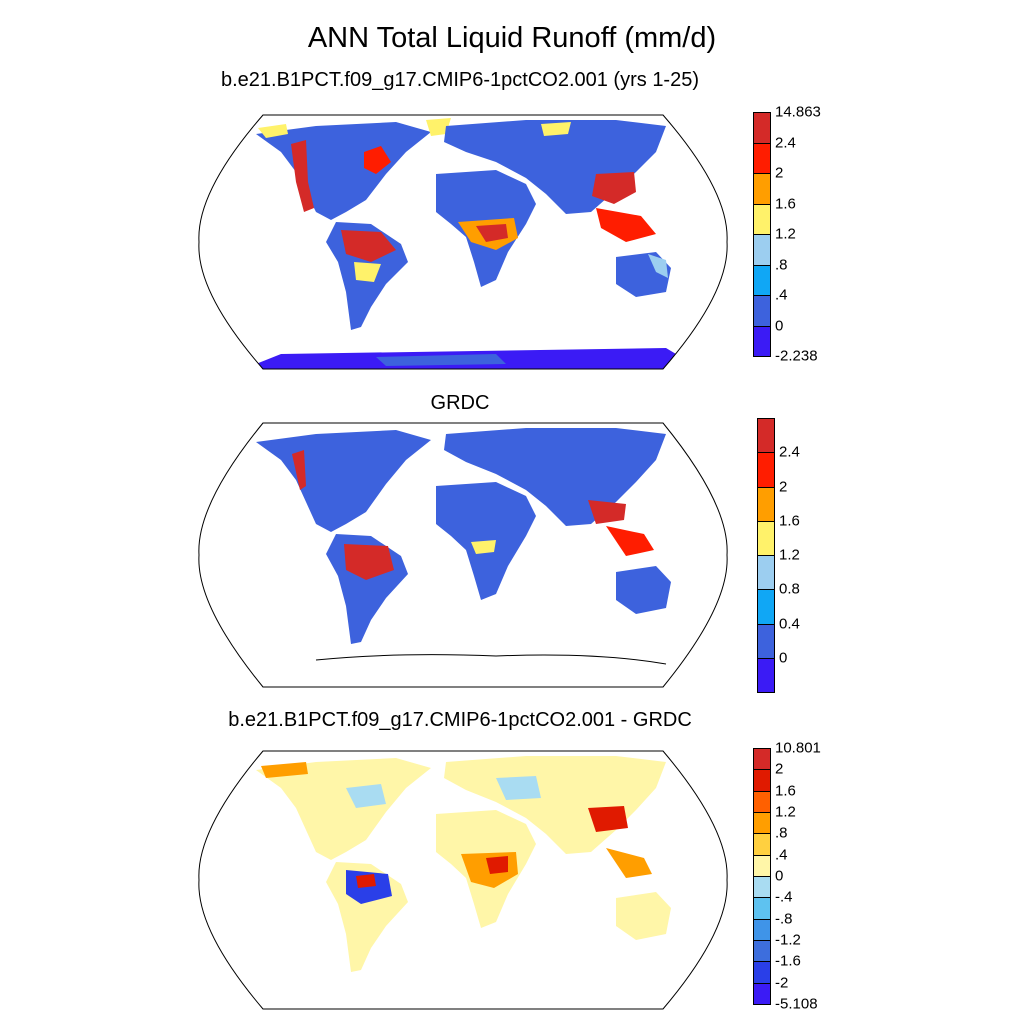 This screenshot has width=1024, height=1024. I want to click on na-east-light-blue, so click(366, 796).